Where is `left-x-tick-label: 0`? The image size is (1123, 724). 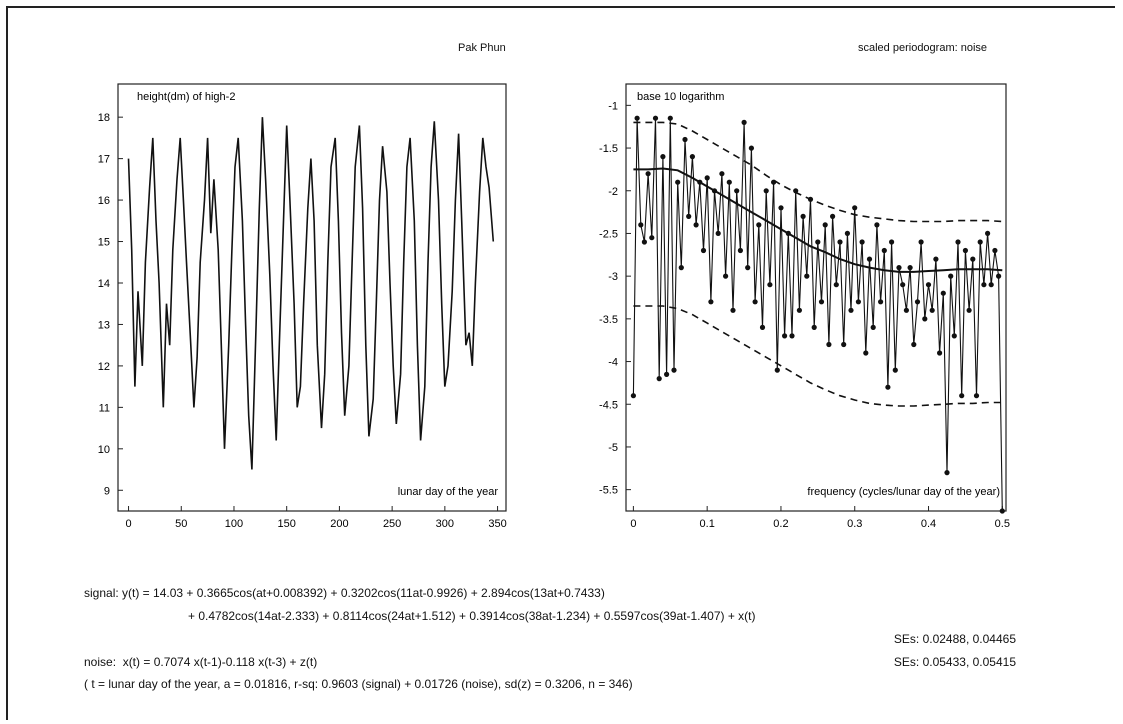
left-x-tick-label: 0 is located at coordinates (128, 524).